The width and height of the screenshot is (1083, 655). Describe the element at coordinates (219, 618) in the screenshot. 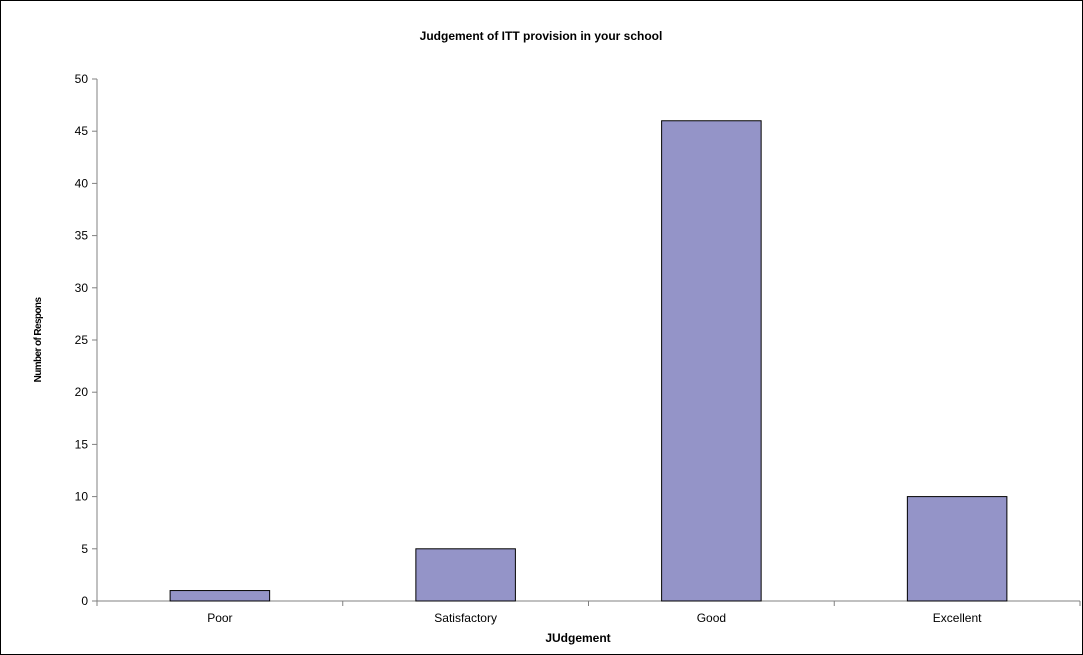

I see `x-tick-label: Poor` at that location.